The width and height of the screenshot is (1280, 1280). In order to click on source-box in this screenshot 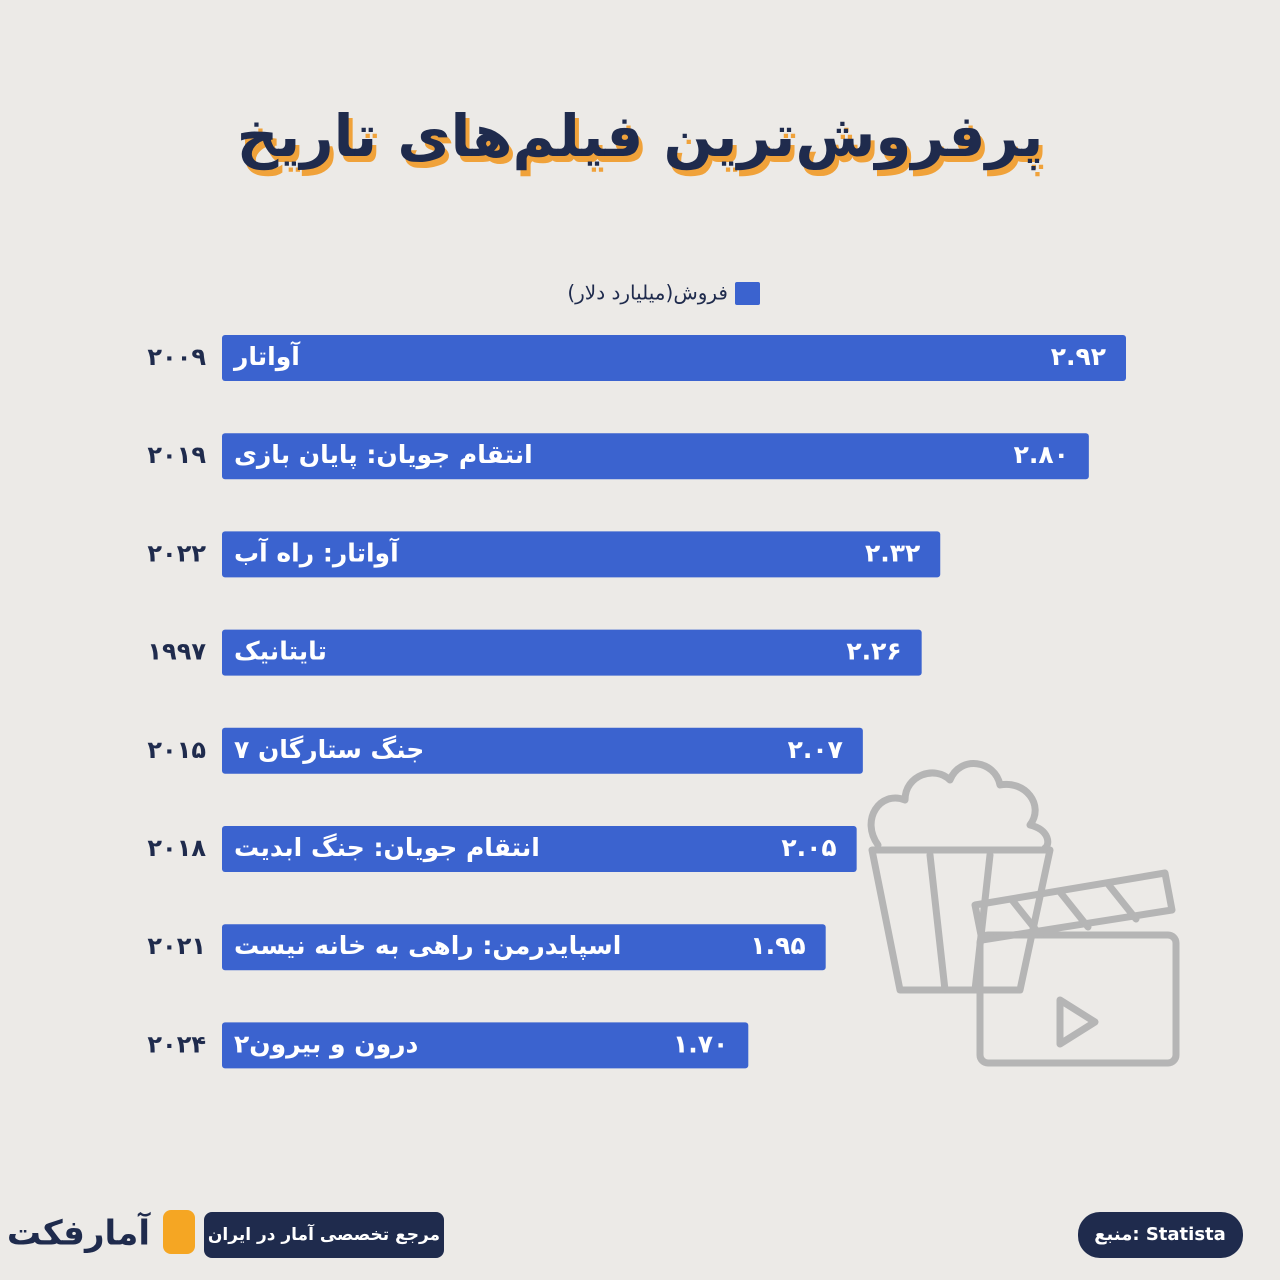, I will do `click(1160, 1235)`.